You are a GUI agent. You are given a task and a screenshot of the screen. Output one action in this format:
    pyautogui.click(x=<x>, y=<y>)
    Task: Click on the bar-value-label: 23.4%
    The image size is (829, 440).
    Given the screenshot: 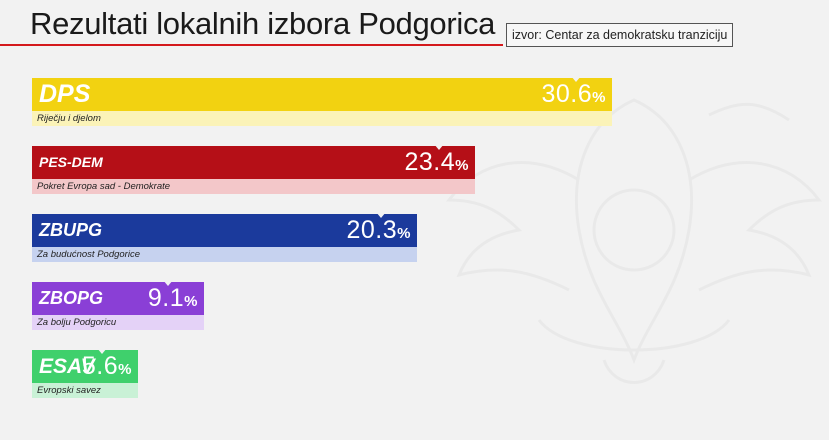 What is the action you would take?
    pyautogui.click(x=436, y=164)
    